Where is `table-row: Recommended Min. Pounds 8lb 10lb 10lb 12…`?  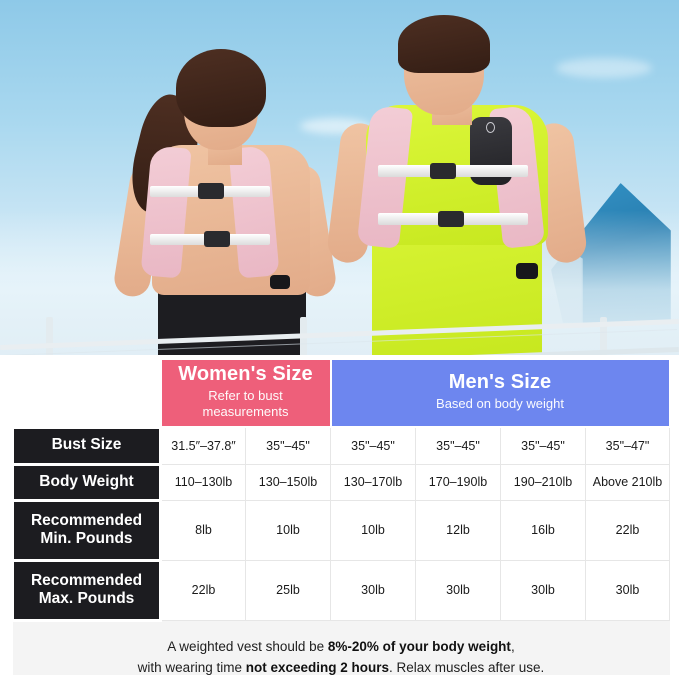
table-row: Recommended Min. Pounds 8lb 10lb 10lb 12… is located at coordinates (340, 530).